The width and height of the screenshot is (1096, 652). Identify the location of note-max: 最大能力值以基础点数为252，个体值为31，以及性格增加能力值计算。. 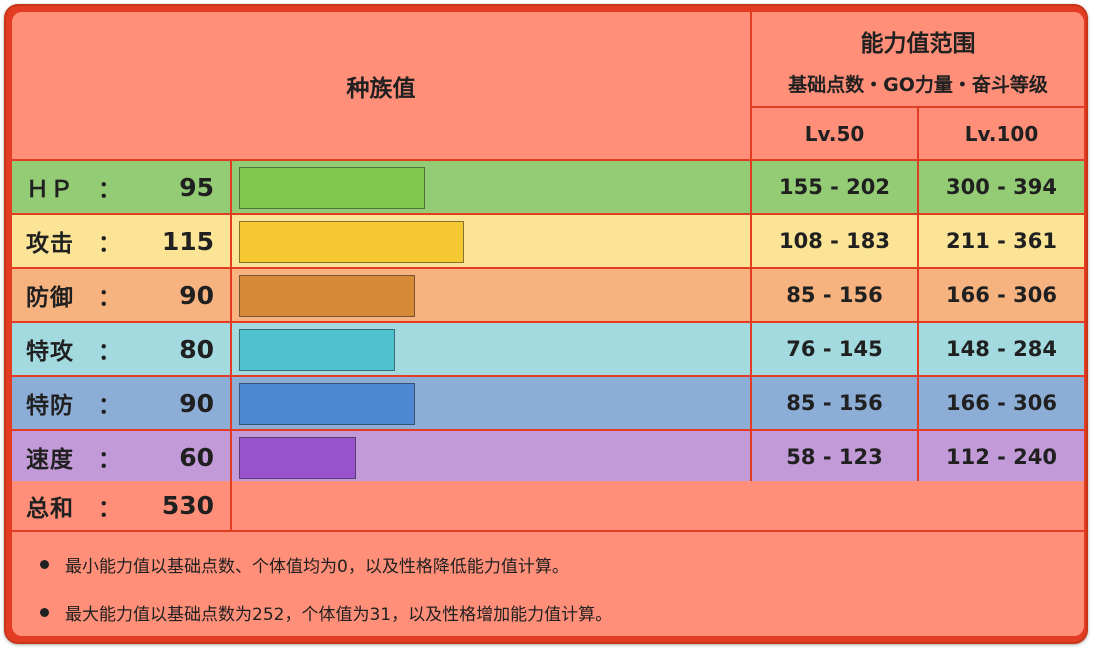
(326, 612).